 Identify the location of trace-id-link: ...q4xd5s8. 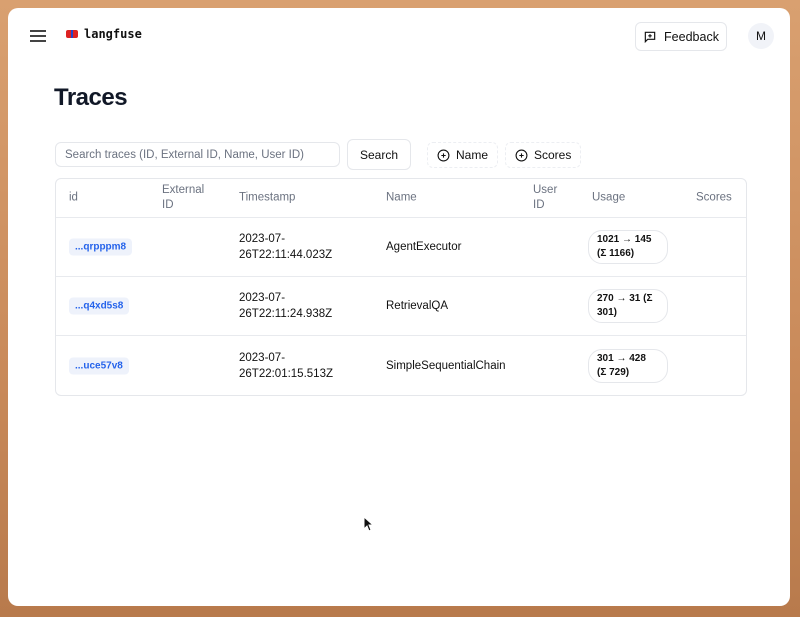
(99, 306).